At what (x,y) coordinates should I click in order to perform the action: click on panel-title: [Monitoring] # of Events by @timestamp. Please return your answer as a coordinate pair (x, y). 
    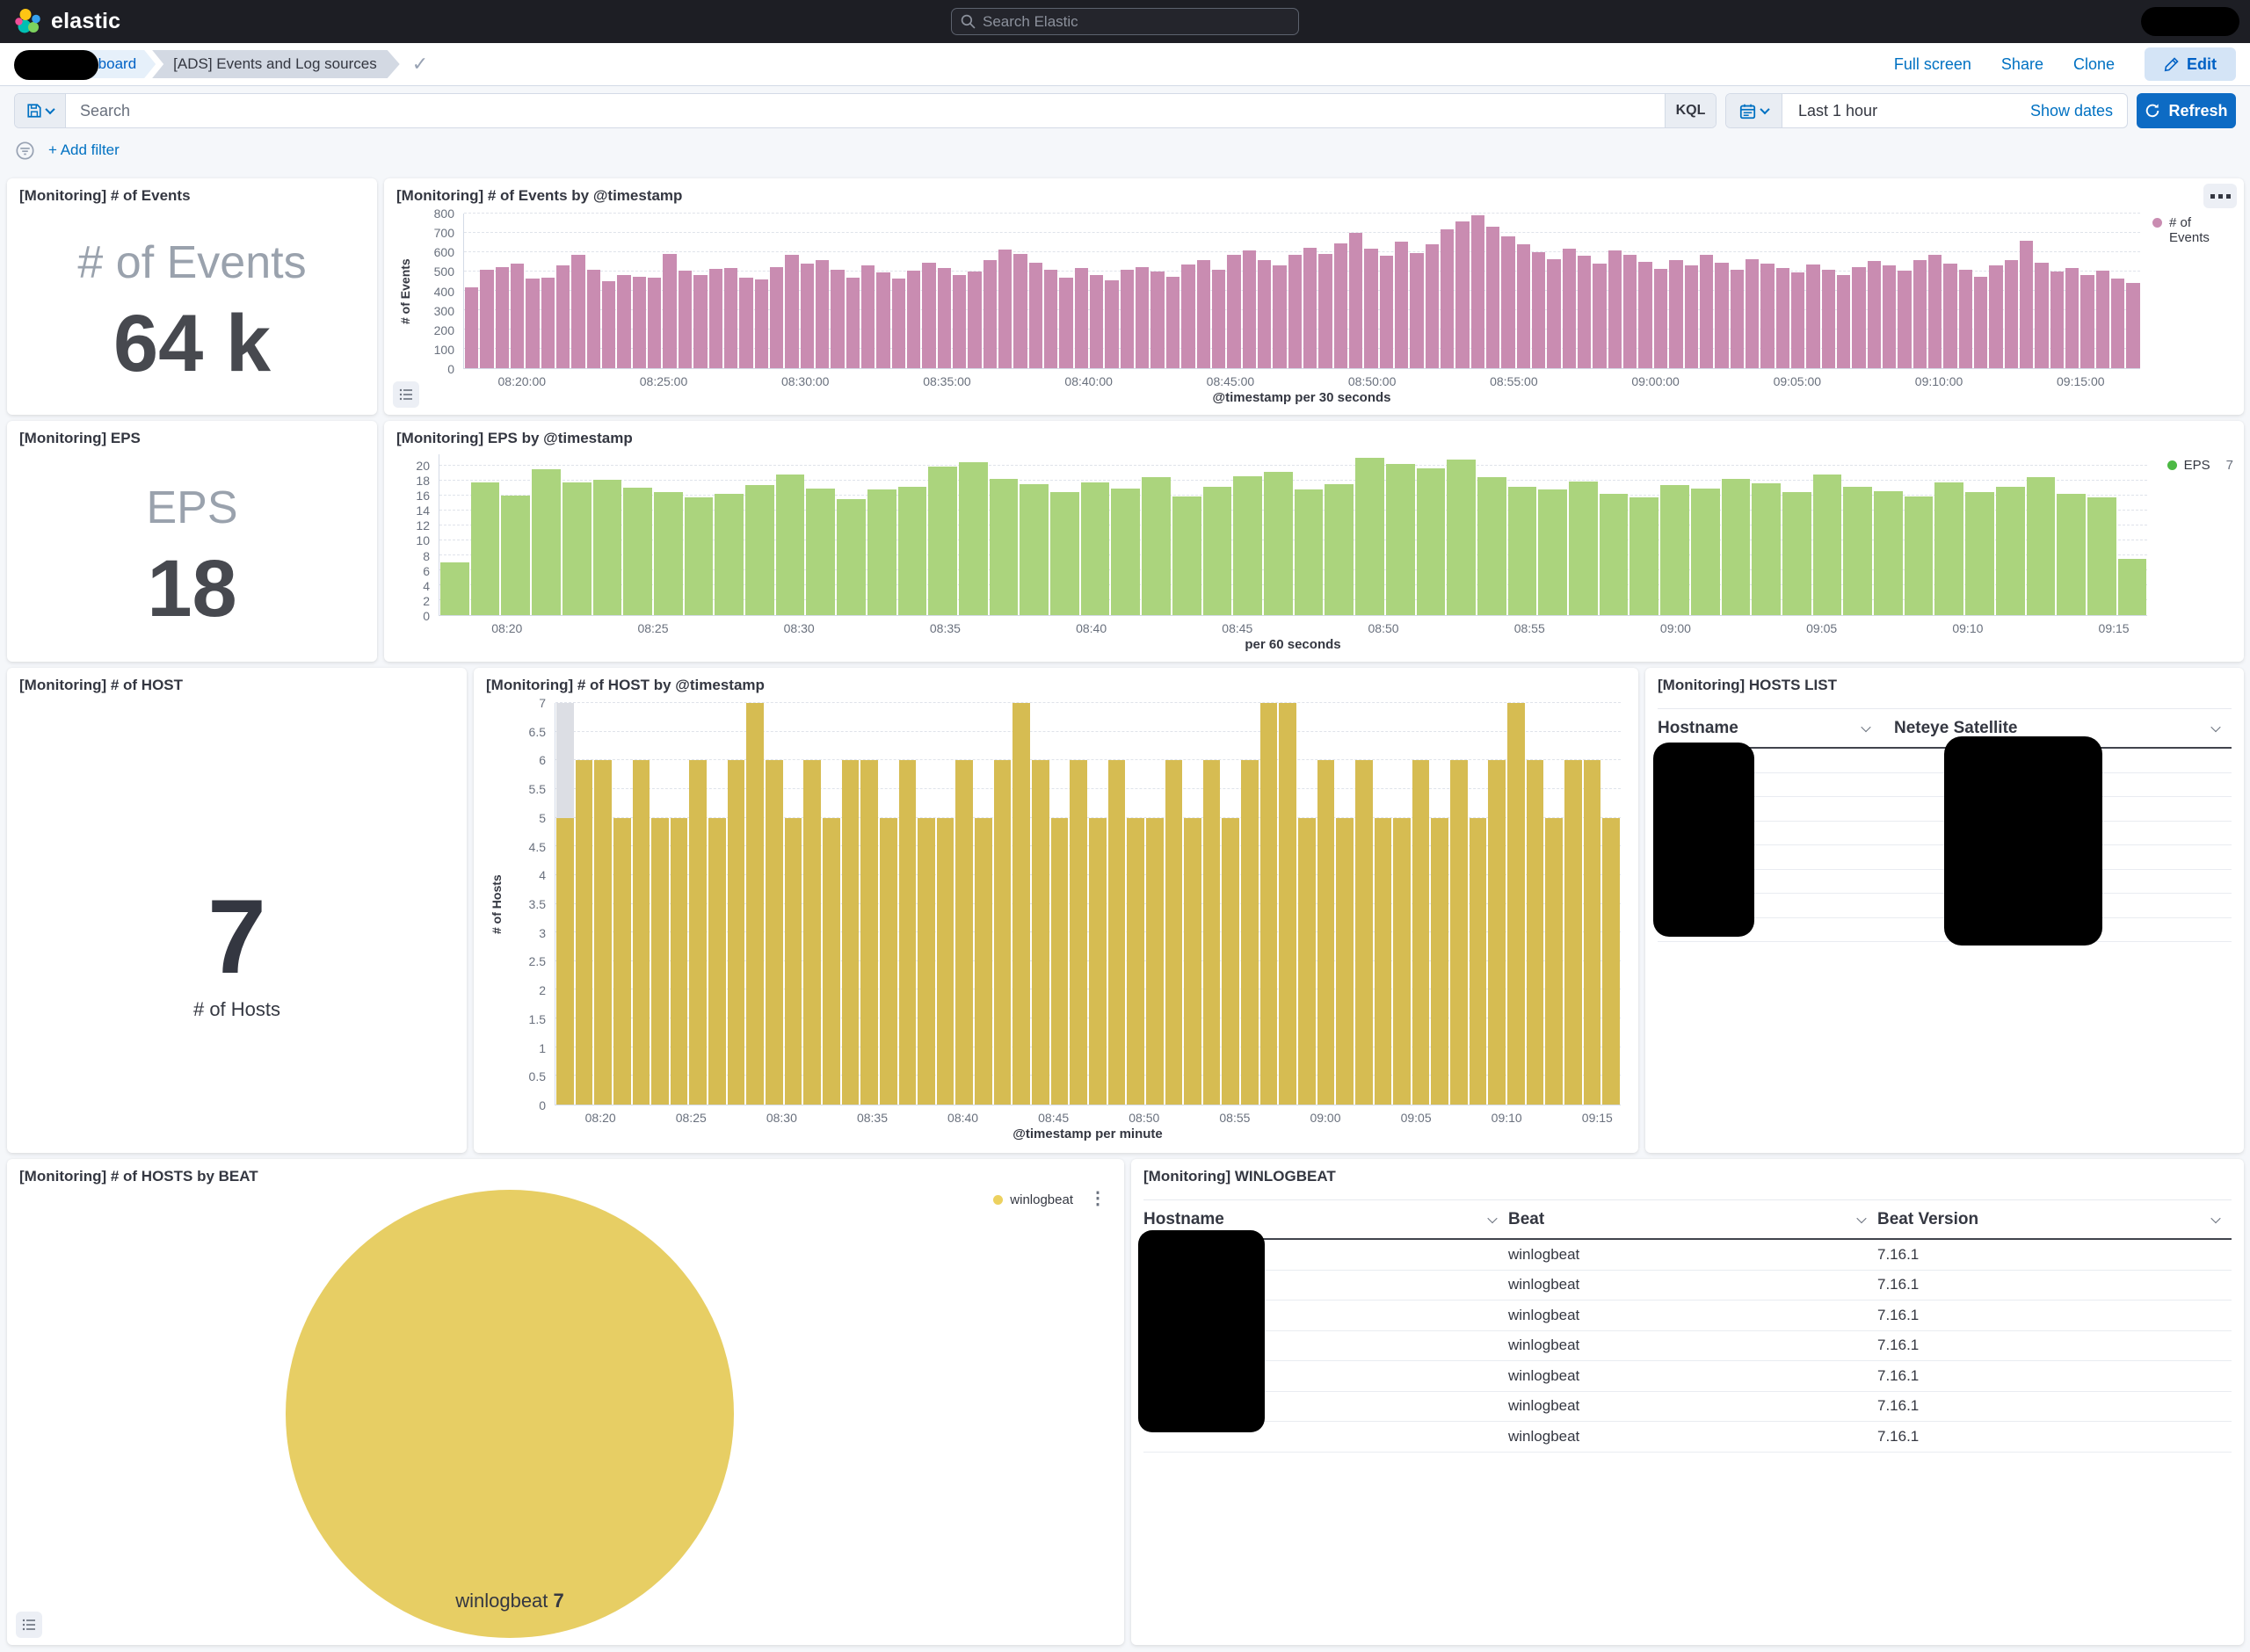
    Looking at the image, I should click on (539, 195).